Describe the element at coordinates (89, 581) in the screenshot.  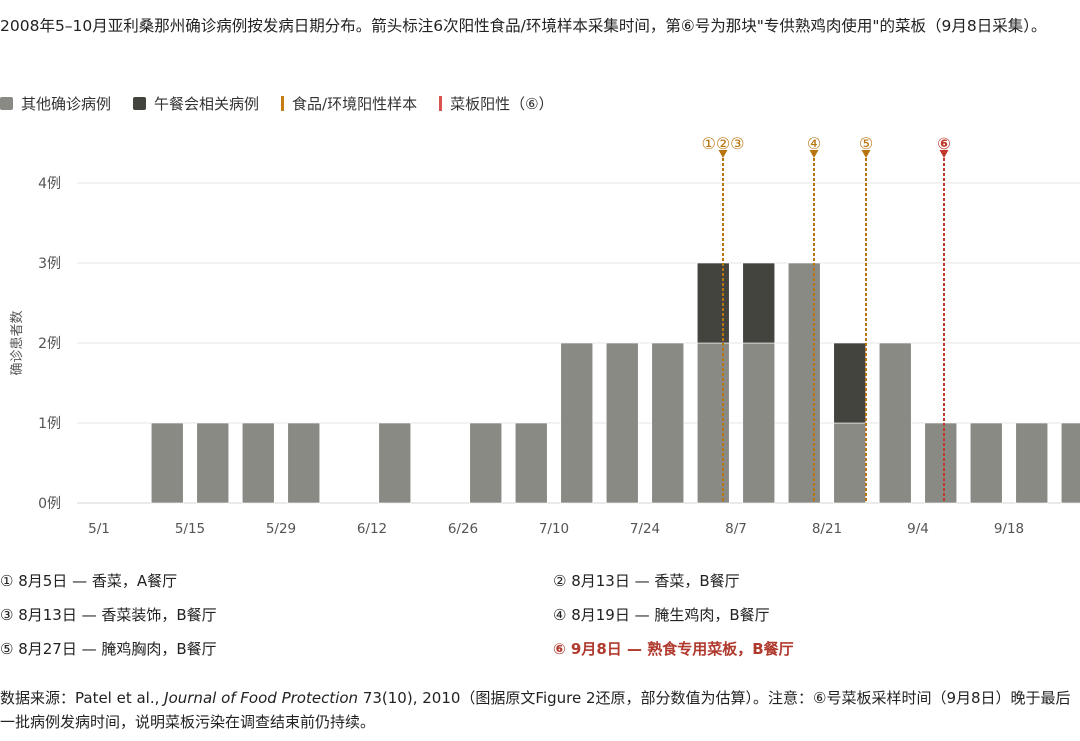
I see `note-1: ① 8月5日 — 香菜，A餐厅` at that location.